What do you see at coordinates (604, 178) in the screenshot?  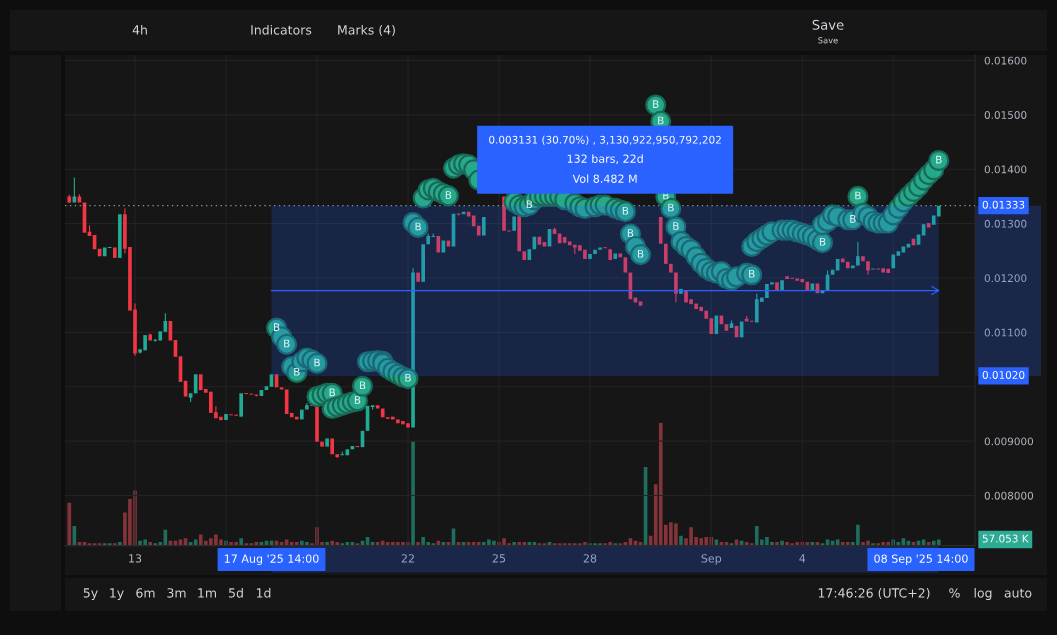 I see `annotation: Vol 8.482 M` at bounding box center [604, 178].